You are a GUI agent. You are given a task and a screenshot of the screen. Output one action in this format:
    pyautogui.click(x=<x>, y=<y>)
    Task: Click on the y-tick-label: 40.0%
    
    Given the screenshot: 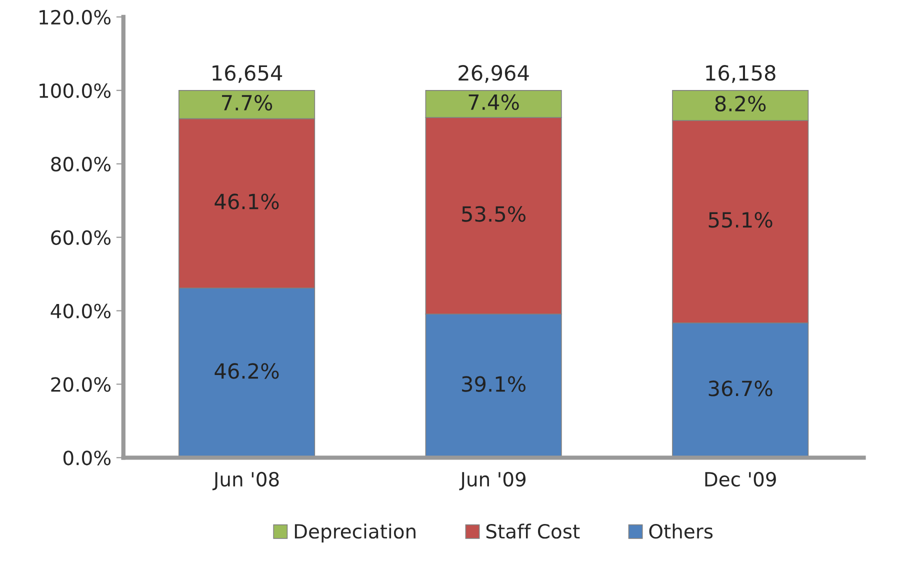 What is the action you would take?
    pyautogui.click(x=80, y=311)
    